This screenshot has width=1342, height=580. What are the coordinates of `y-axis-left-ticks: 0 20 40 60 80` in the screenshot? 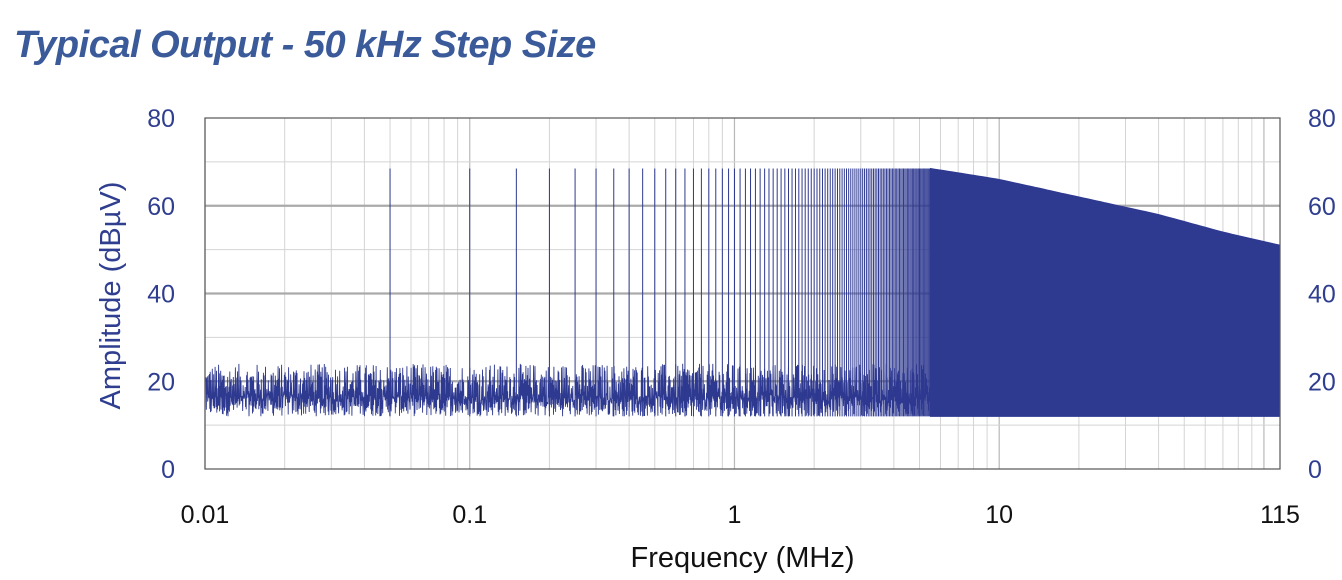 It's located at (161, 294).